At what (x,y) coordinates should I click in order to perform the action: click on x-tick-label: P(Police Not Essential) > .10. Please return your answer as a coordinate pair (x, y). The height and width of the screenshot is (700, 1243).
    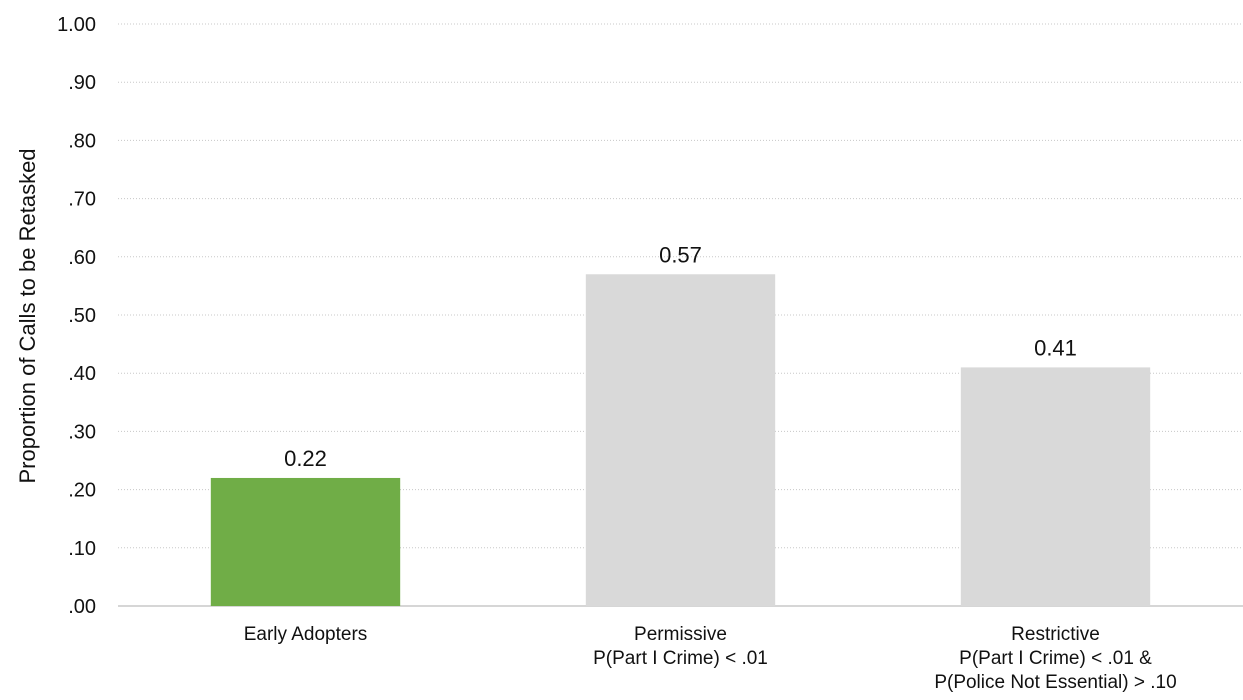
    Looking at the image, I should click on (1055, 682).